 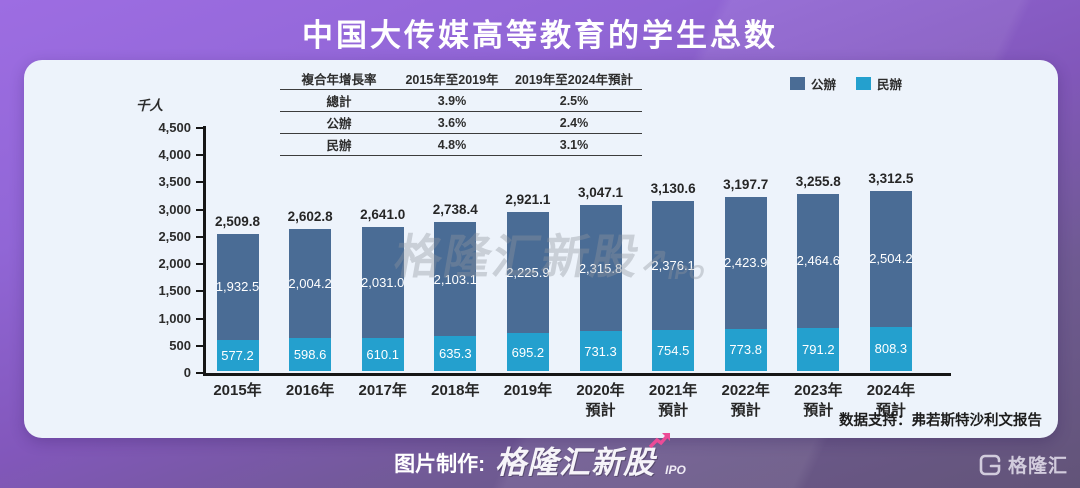 I want to click on bar-segment-public-label: 1,932.5, so click(x=237, y=287).